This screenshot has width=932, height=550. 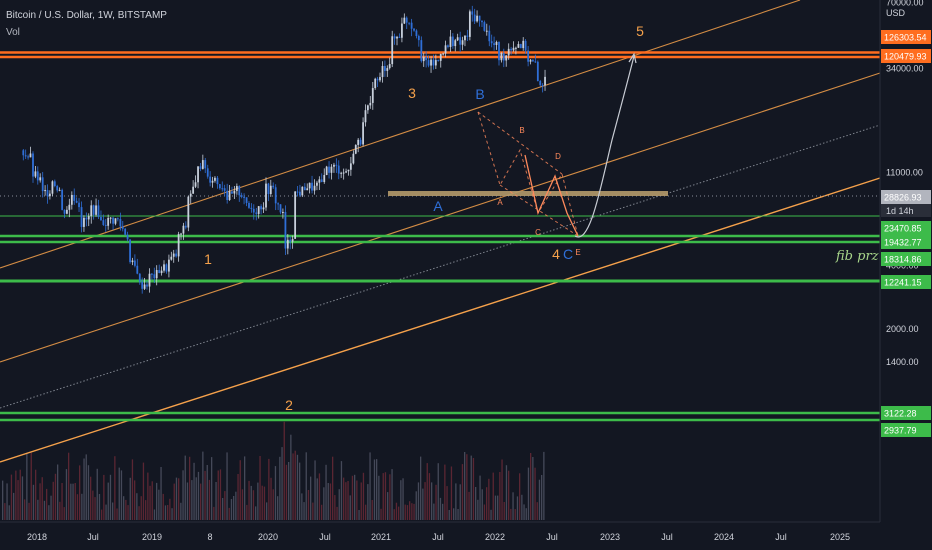 I want to click on time-tick-label: 2023, so click(x=610, y=537).